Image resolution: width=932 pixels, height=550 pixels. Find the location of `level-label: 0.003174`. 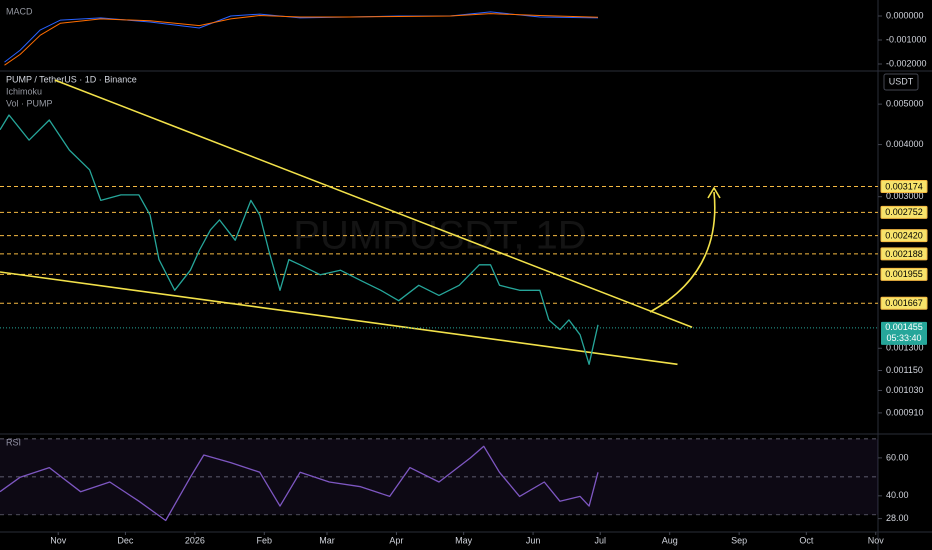

level-label: 0.003174 is located at coordinates (904, 186).